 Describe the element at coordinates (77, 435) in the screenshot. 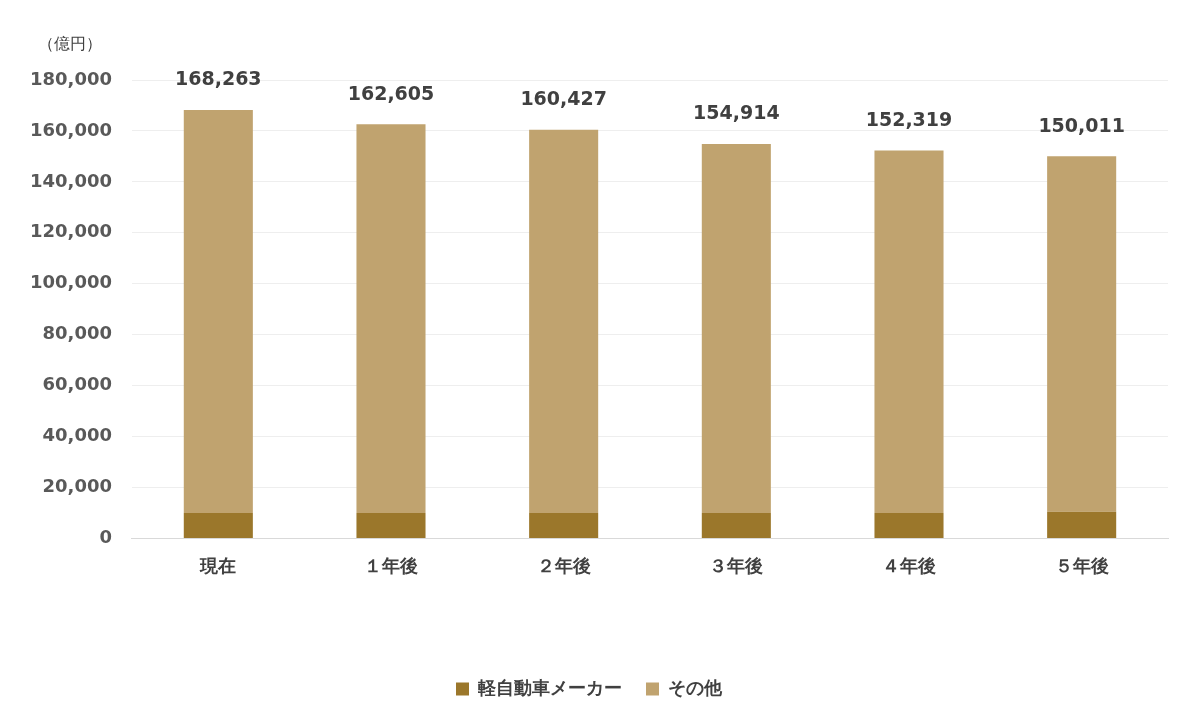

I see `y-tick-label: 40,000` at that location.